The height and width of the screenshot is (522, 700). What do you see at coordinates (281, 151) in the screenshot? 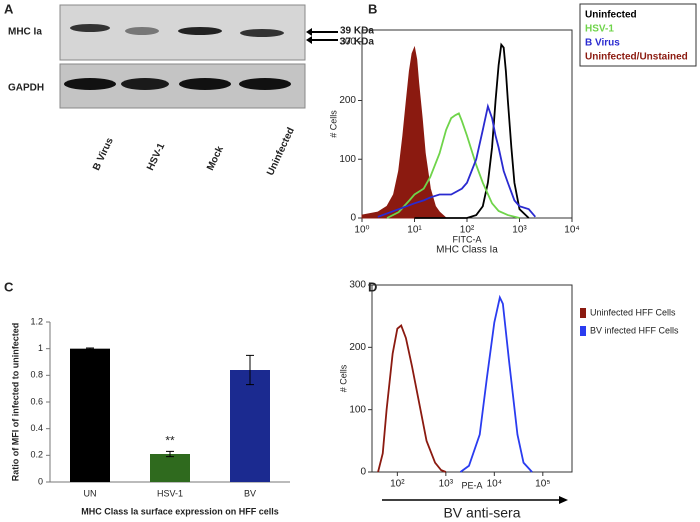
I see `lane-label: Uninfected` at bounding box center [281, 151].